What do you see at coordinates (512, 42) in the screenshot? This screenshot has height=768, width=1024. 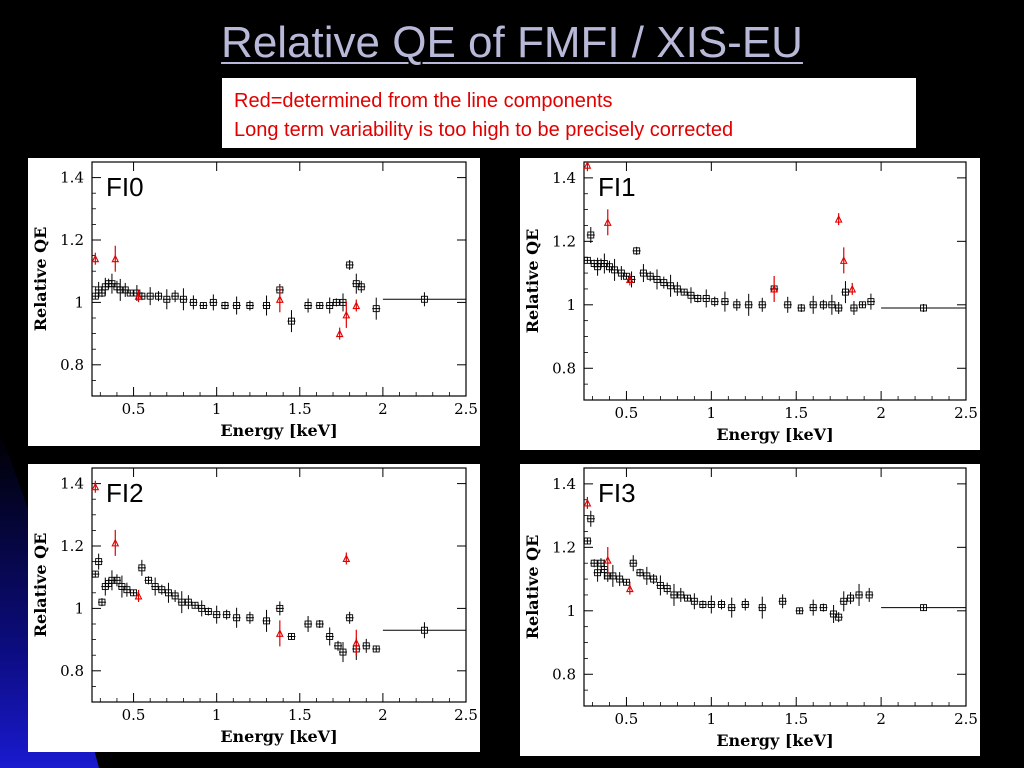 I see `slide-title: Relative QE of FMFI / XIS-EU` at bounding box center [512, 42].